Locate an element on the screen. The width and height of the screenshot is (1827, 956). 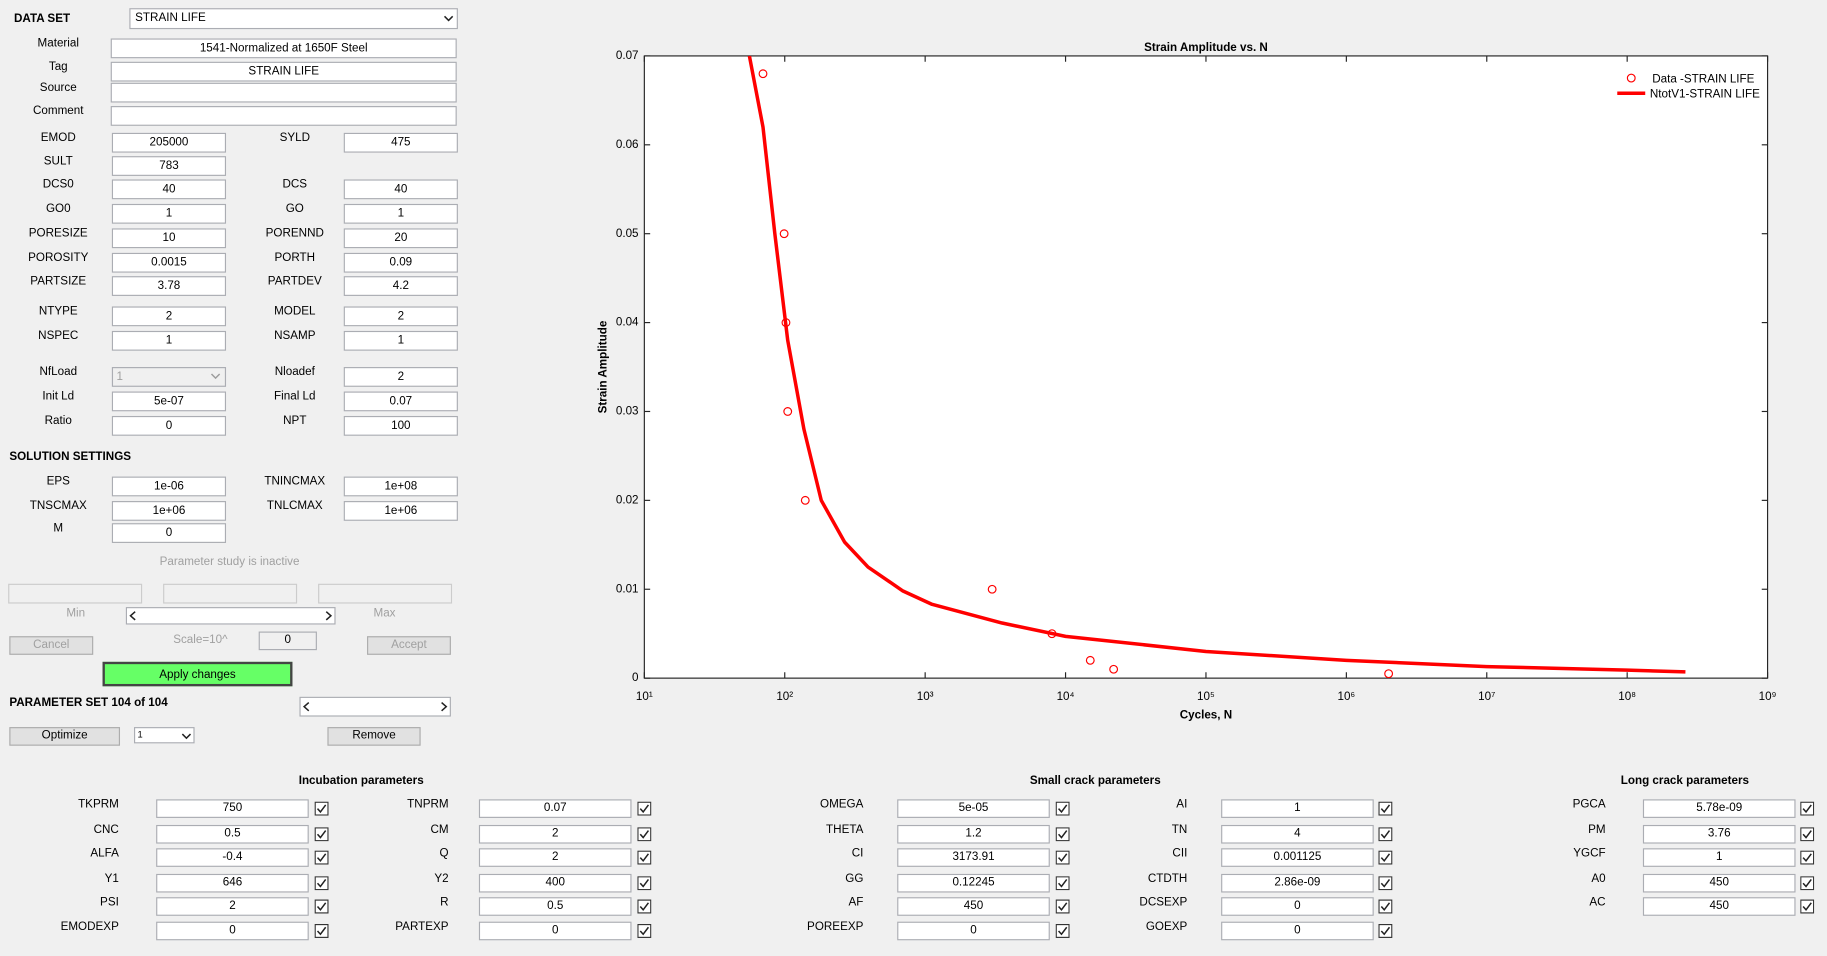
param-field: 4.2 is located at coordinates (400, 286).